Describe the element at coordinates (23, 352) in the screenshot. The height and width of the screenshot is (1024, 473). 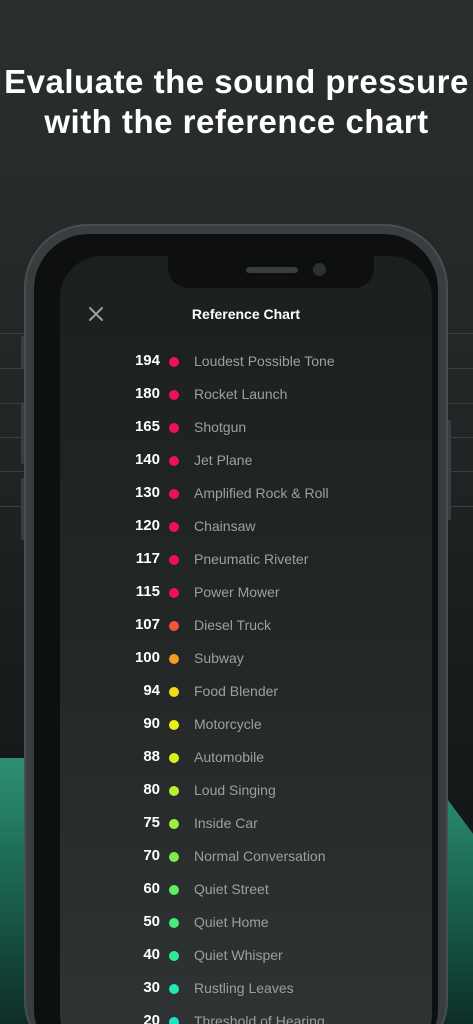
I see `phone-side-button` at that location.